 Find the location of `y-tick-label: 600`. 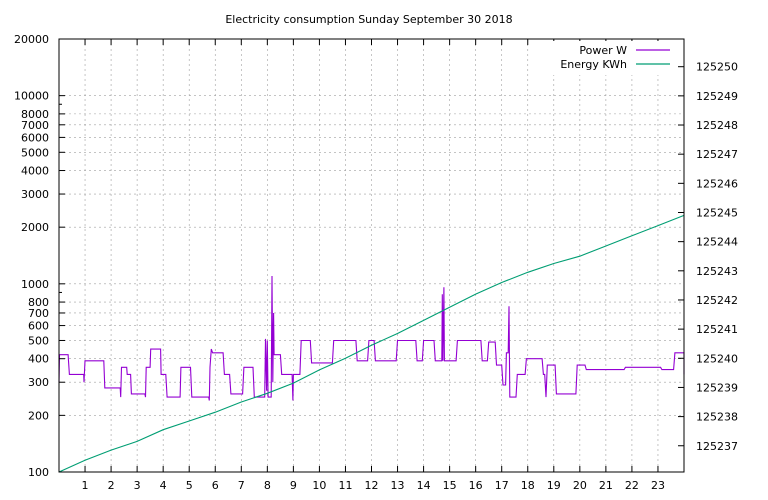

y-tick-label: 600 is located at coordinates (38, 326).